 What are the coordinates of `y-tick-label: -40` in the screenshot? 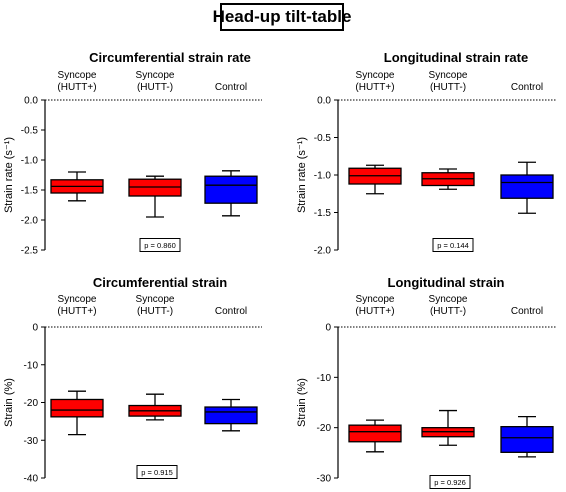 It's located at (31, 479).